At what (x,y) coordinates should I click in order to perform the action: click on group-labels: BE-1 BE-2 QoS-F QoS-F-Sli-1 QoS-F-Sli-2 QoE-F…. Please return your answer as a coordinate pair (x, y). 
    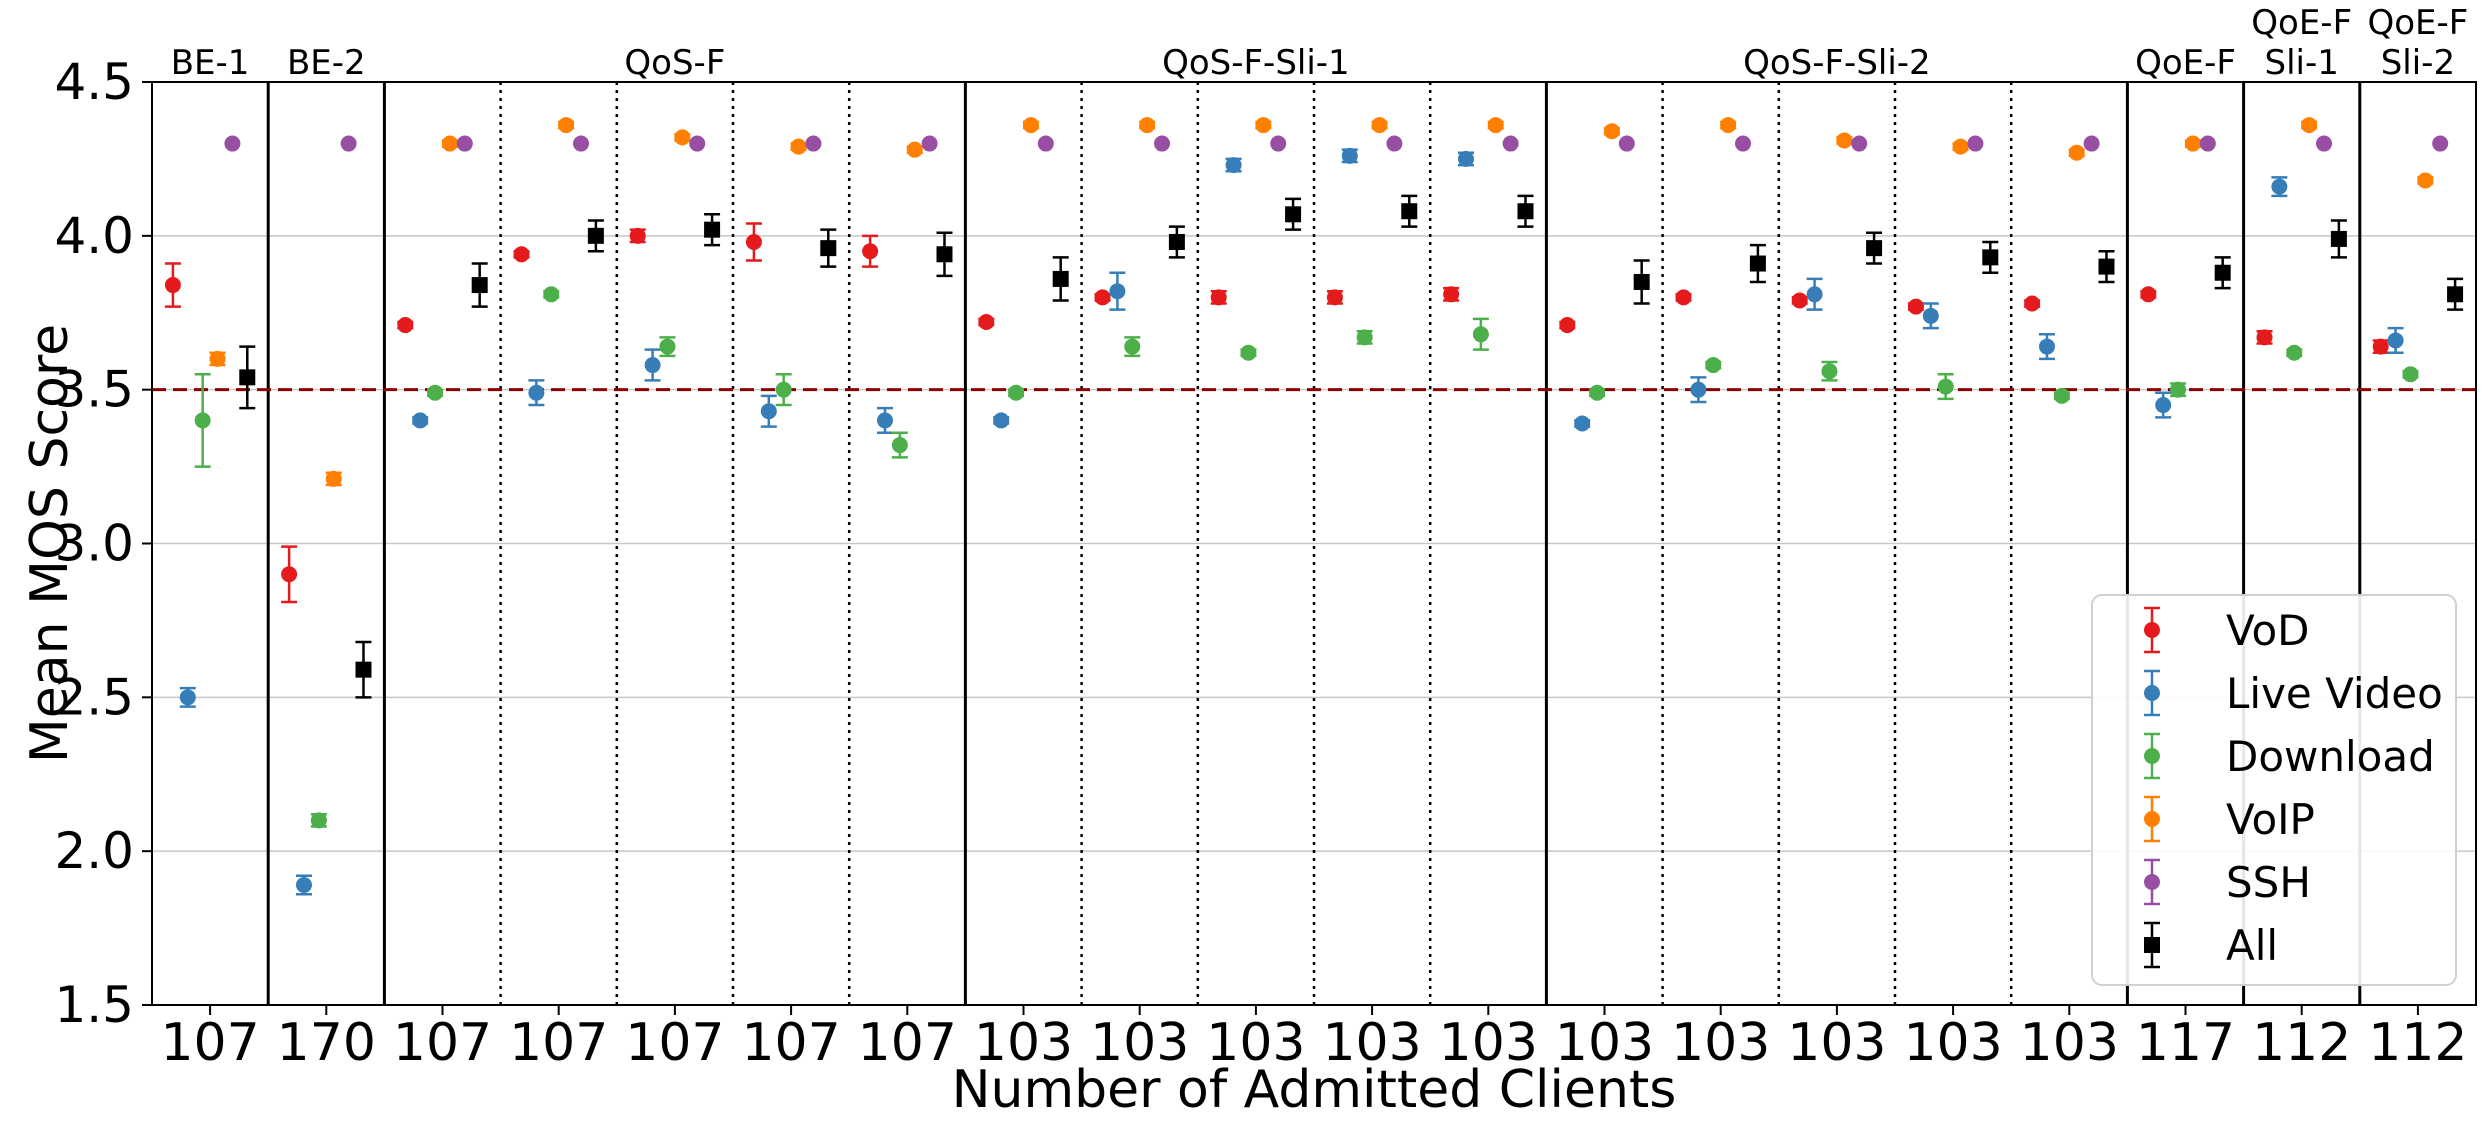
    Looking at the image, I should click on (1320, 43).